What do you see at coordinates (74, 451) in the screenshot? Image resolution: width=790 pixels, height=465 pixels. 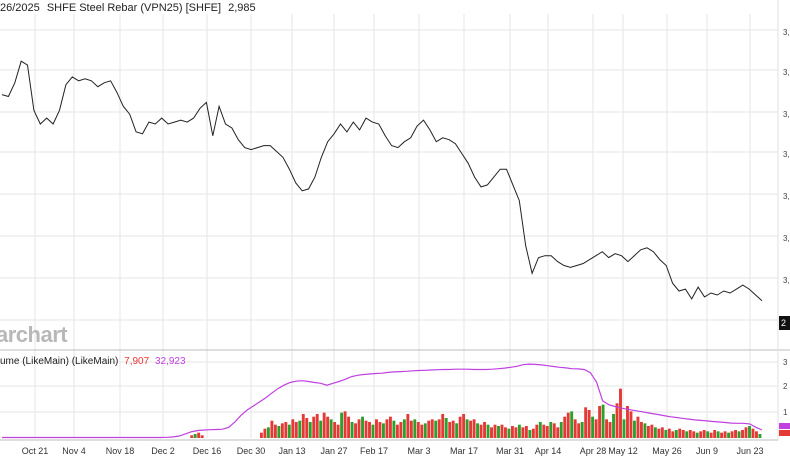 I see `x-tick-label: Nov 4` at bounding box center [74, 451].